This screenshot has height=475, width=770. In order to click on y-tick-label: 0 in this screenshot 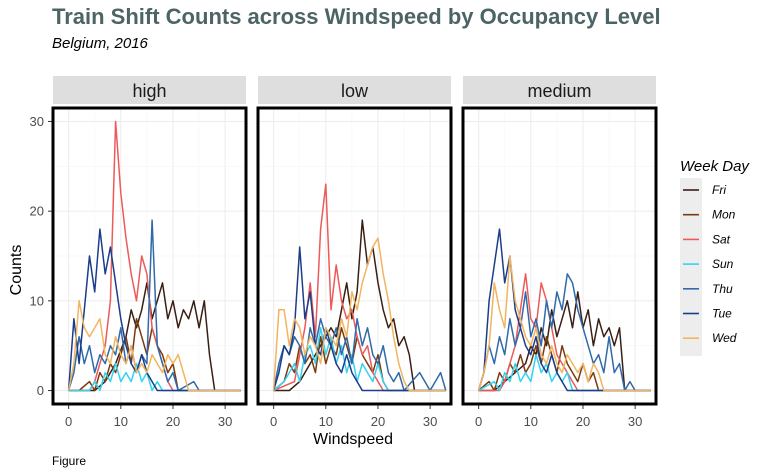, I will do `click(40, 390)`.